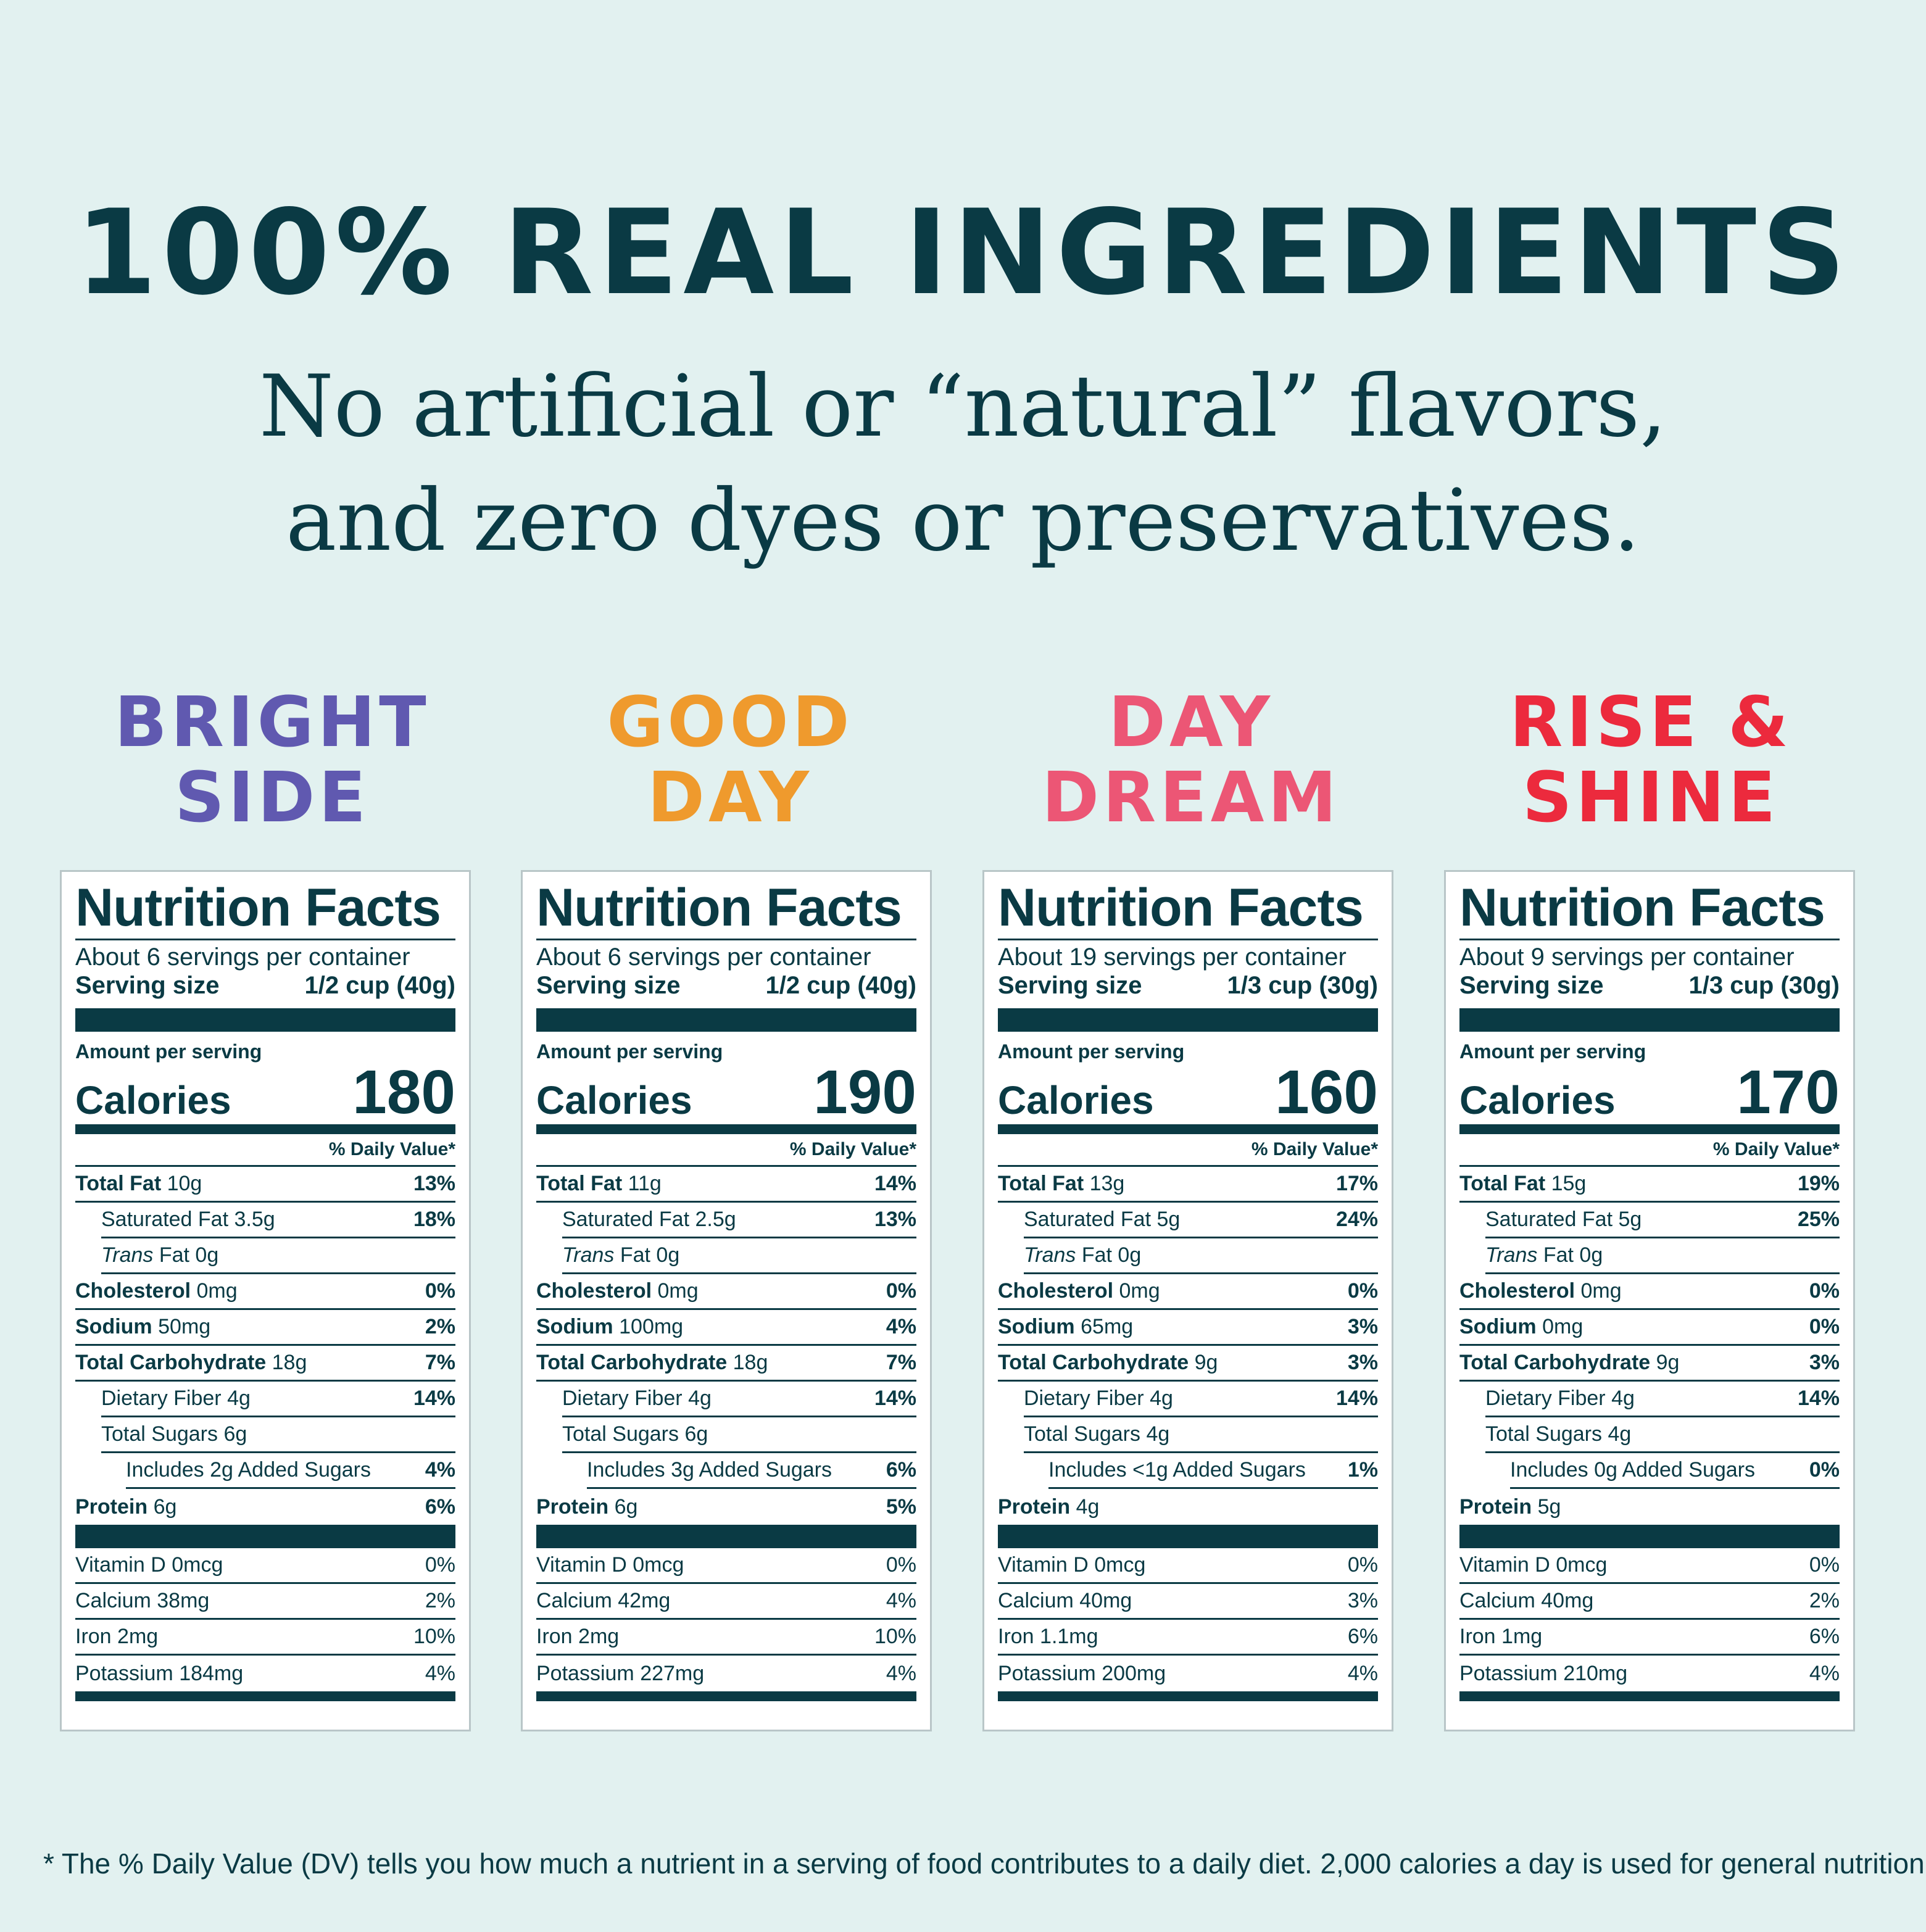  Describe the element at coordinates (265, 1185) in the screenshot. I see `total-fat-row: Total Fat 10g 13%` at that location.